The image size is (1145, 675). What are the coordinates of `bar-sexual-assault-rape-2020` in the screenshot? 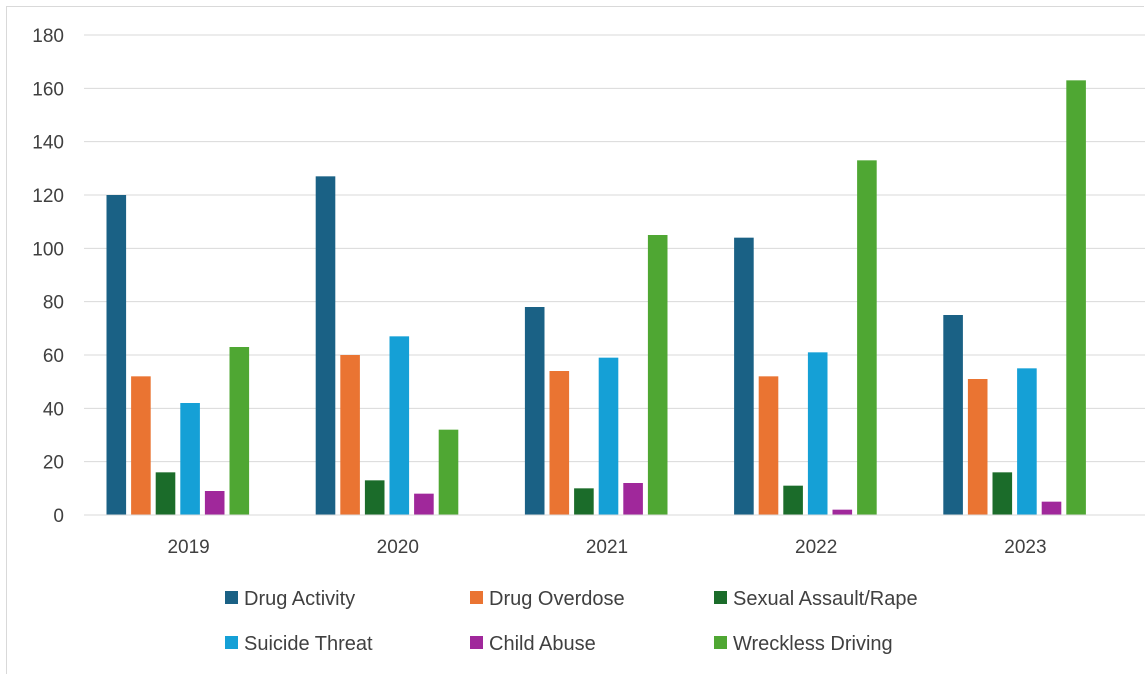 It's located at (374, 497).